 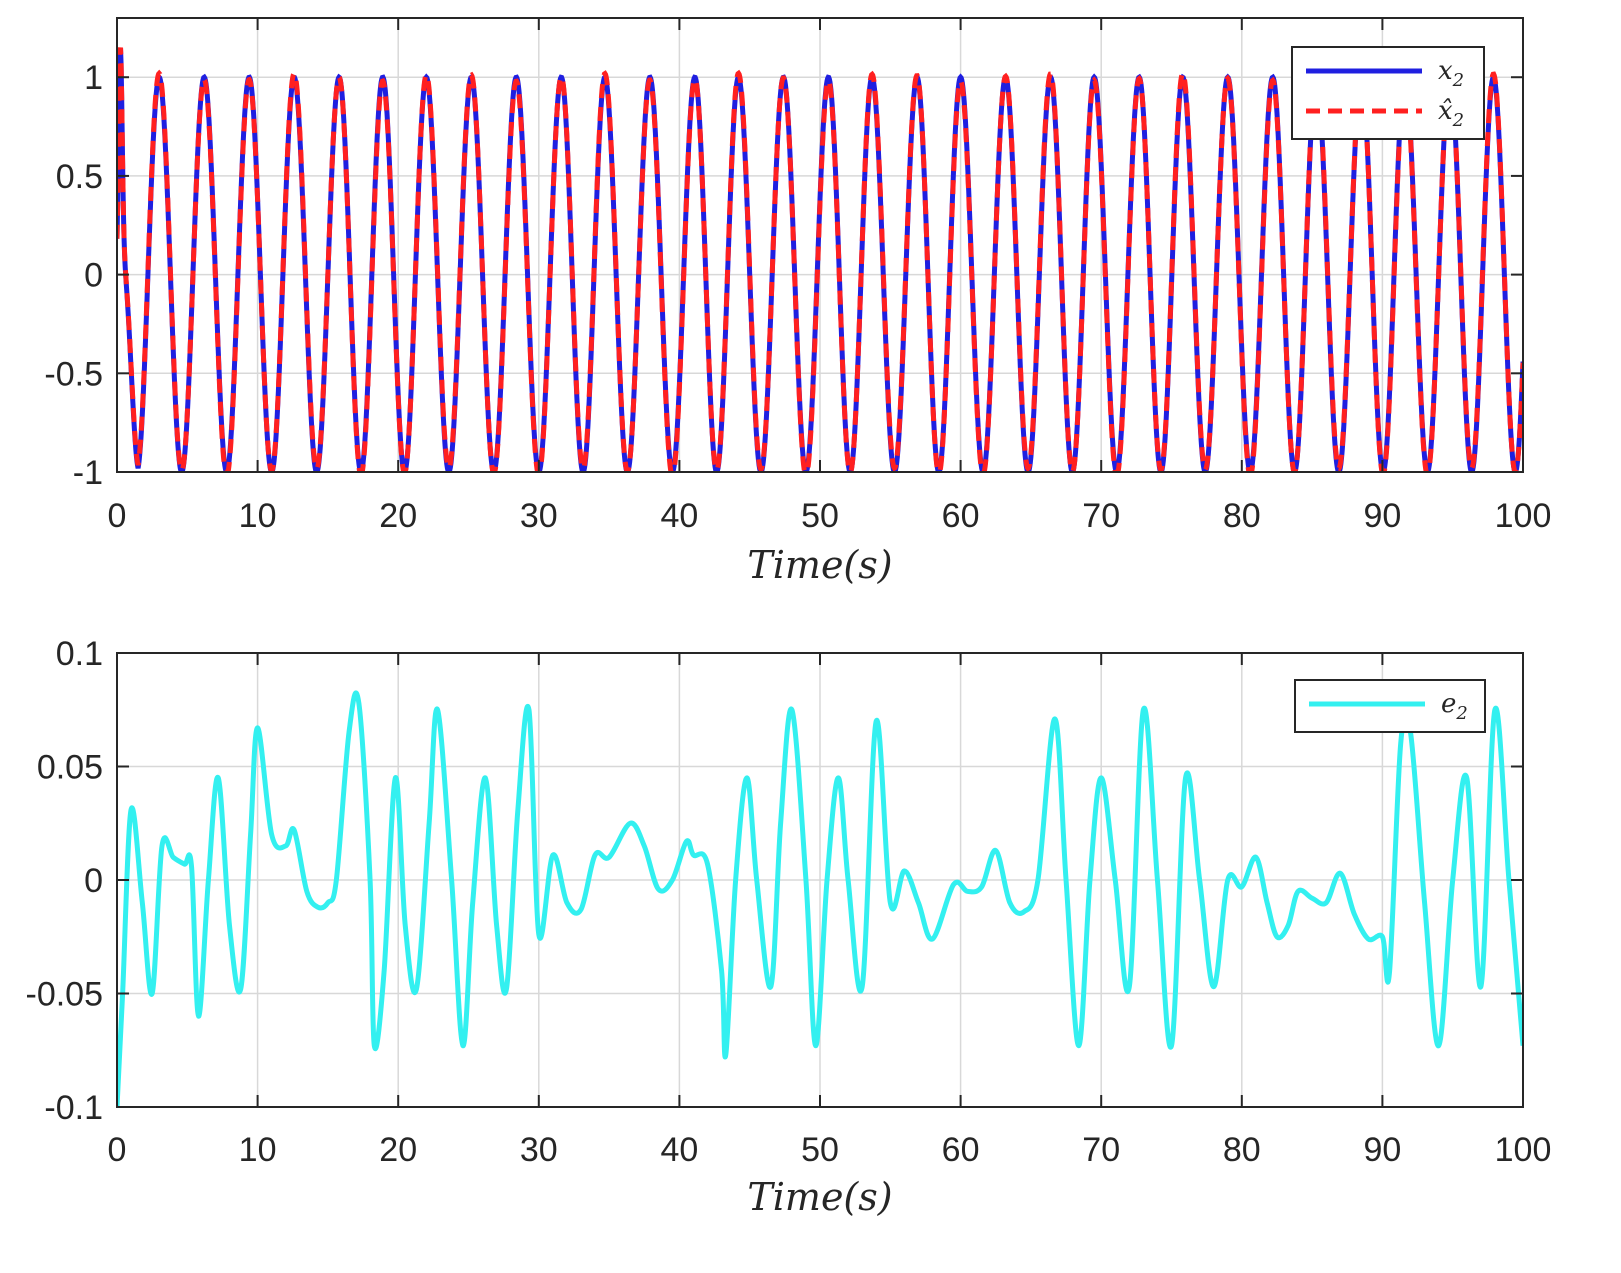 I want to click on bottom-chart-x-tick-label: 60, so click(x=961, y=1150).